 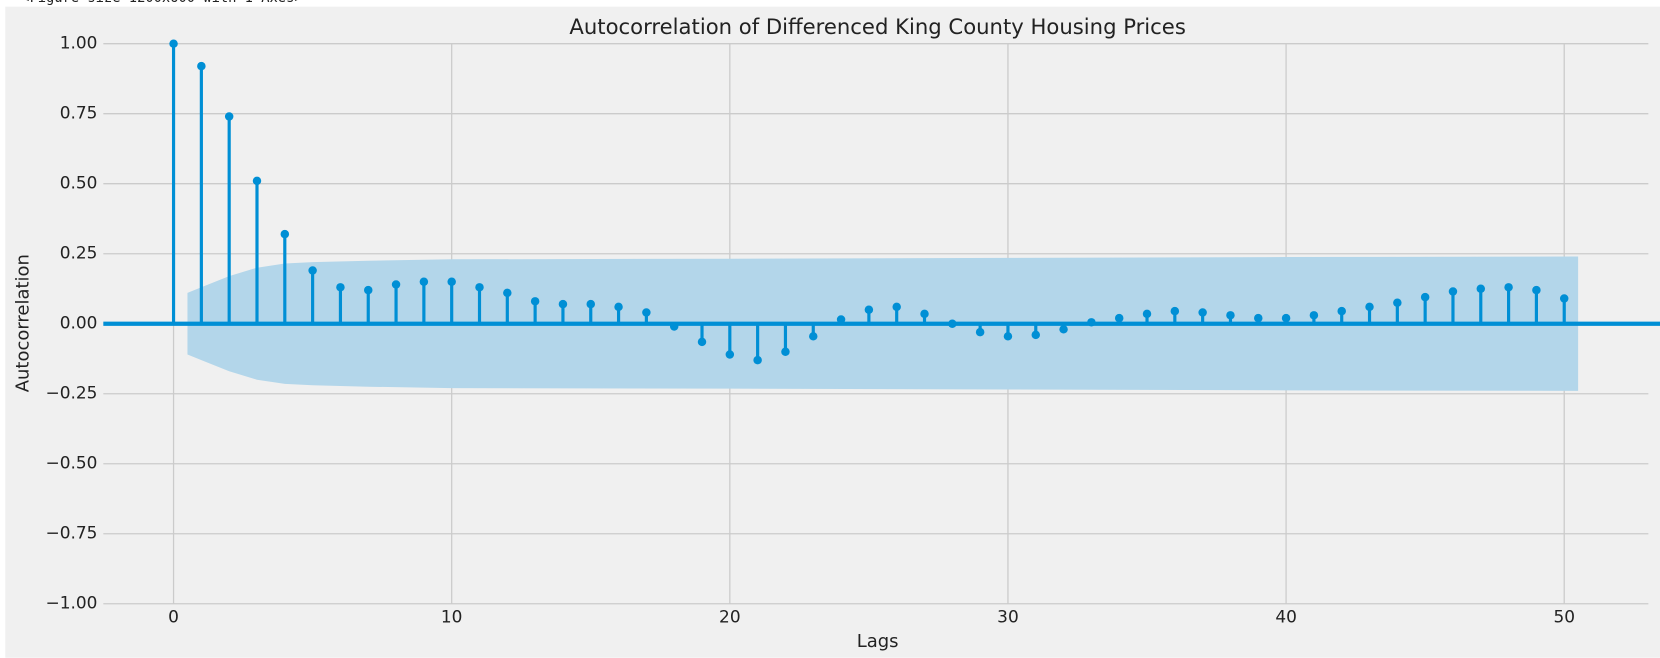 What do you see at coordinates (878, 641) in the screenshot?
I see `x-axis-label: Lags` at bounding box center [878, 641].